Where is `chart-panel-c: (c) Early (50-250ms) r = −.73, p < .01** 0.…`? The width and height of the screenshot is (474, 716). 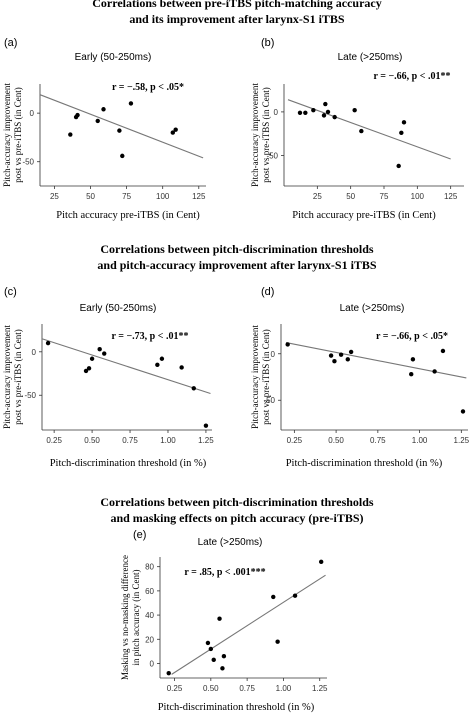
chart-panel-c: (c) Early (50-250ms) r = −.73, p < .01** 0.… is located at coordinates (108, 377).